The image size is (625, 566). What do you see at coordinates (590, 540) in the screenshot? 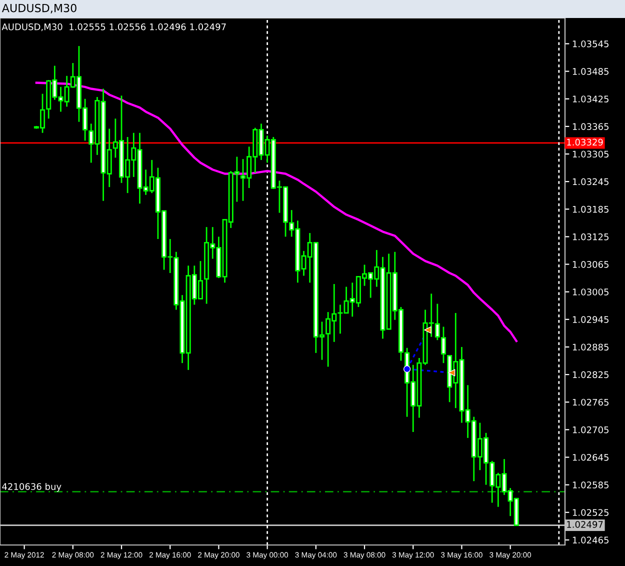
I see `y-tick-label: 1.02465` at bounding box center [590, 540].